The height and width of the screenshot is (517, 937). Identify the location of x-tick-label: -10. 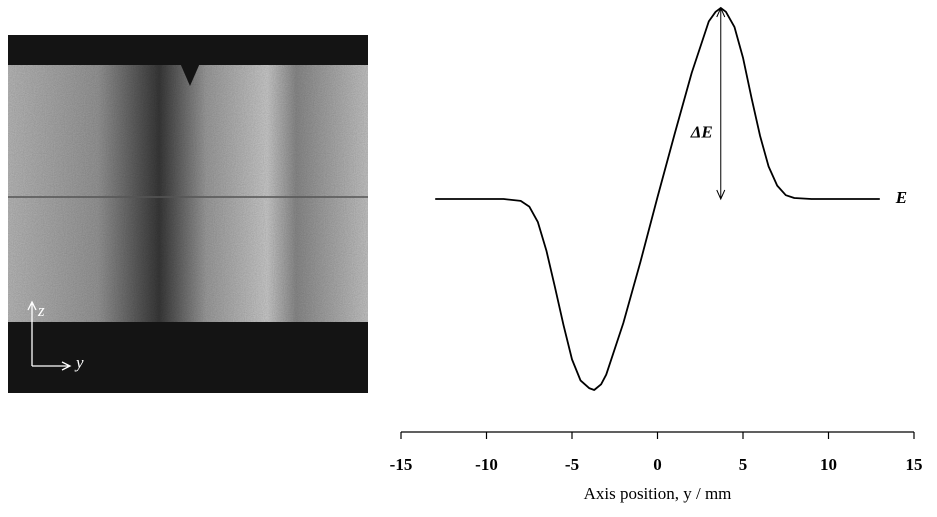
(486, 464).